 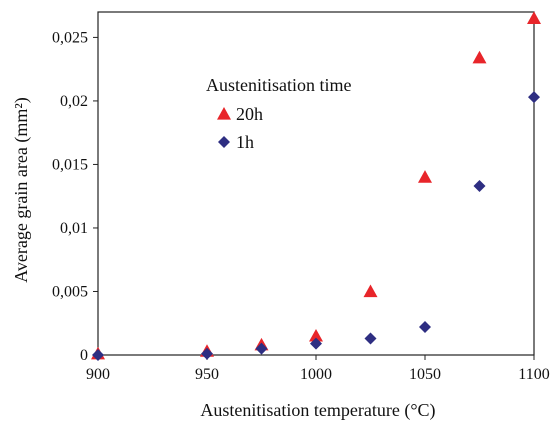 I want to click on x-tick-label: 1050, so click(x=425, y=374).